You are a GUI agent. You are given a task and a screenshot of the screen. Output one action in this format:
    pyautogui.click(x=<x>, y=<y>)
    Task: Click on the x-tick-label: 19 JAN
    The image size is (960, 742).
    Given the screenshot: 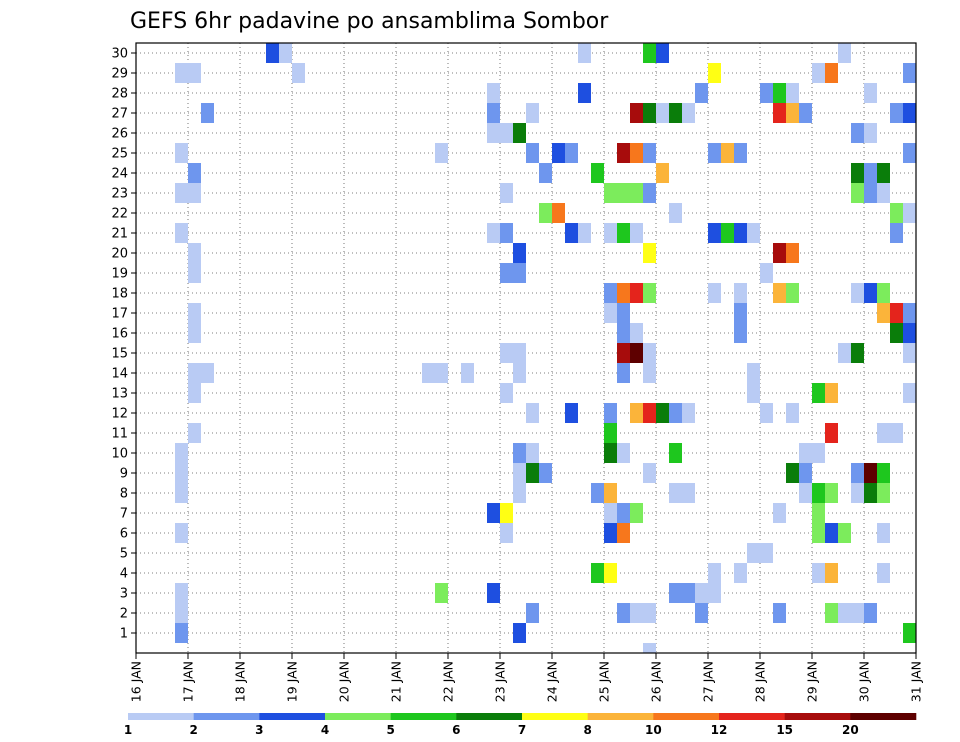 What is the action you would take?
    pyautogui.click(x=292, y=681)
    